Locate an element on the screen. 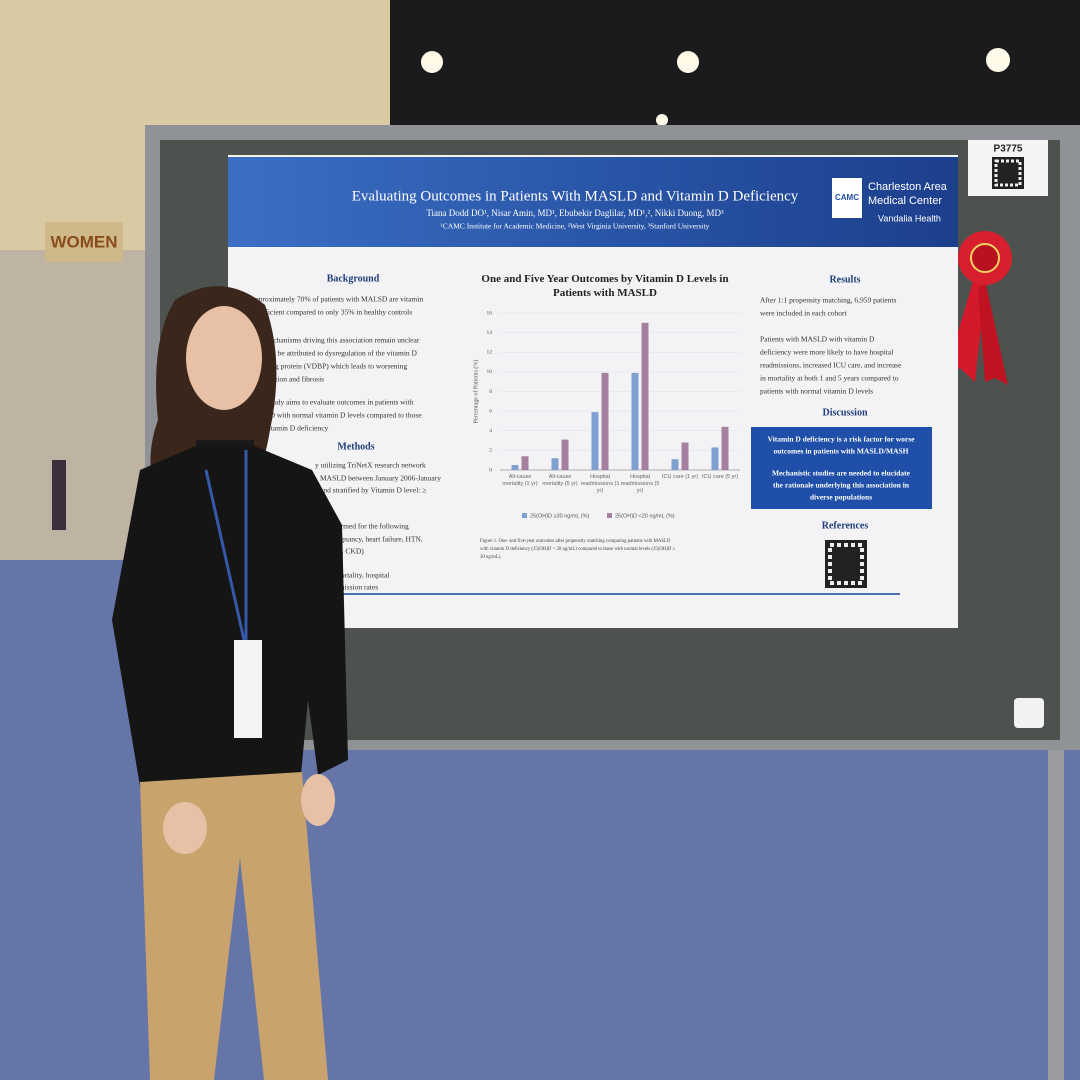 Image resolution: width=1080 pixels, height=1080 pixels. x-tick-label: Hospital readmissions (5 yr) is located at coordinates (640, 484).